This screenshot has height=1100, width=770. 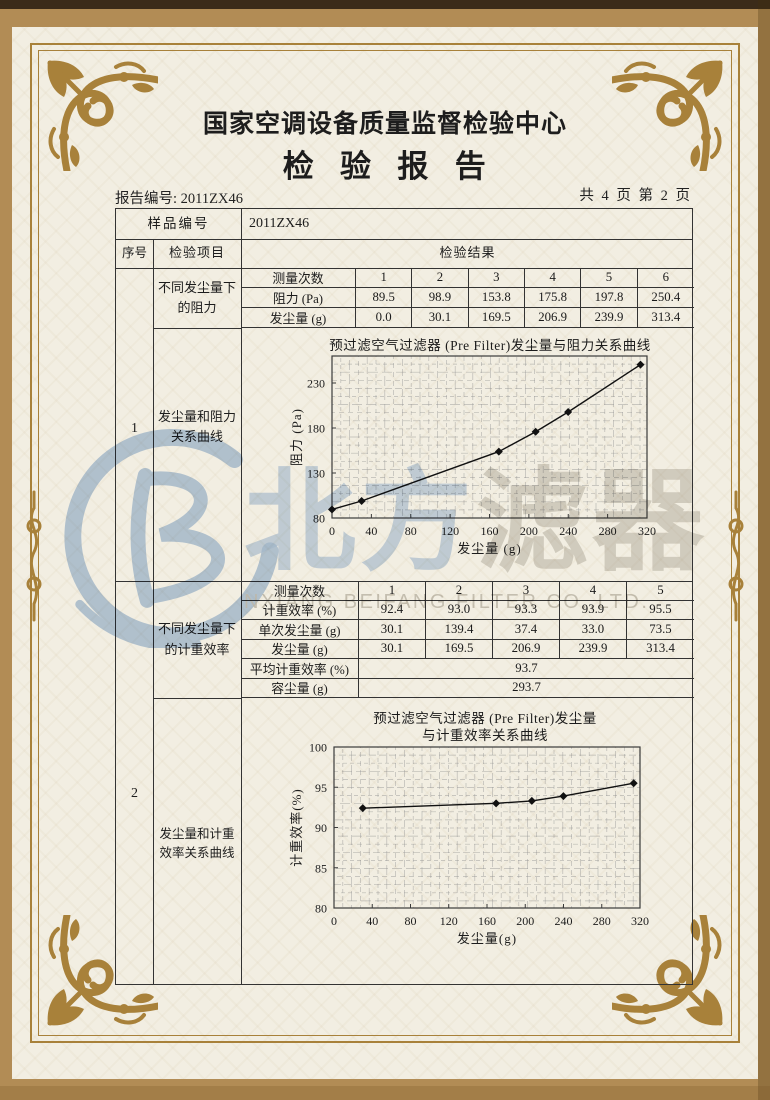 I want to click on section2-seq: 2, so click(x=134, y=794).